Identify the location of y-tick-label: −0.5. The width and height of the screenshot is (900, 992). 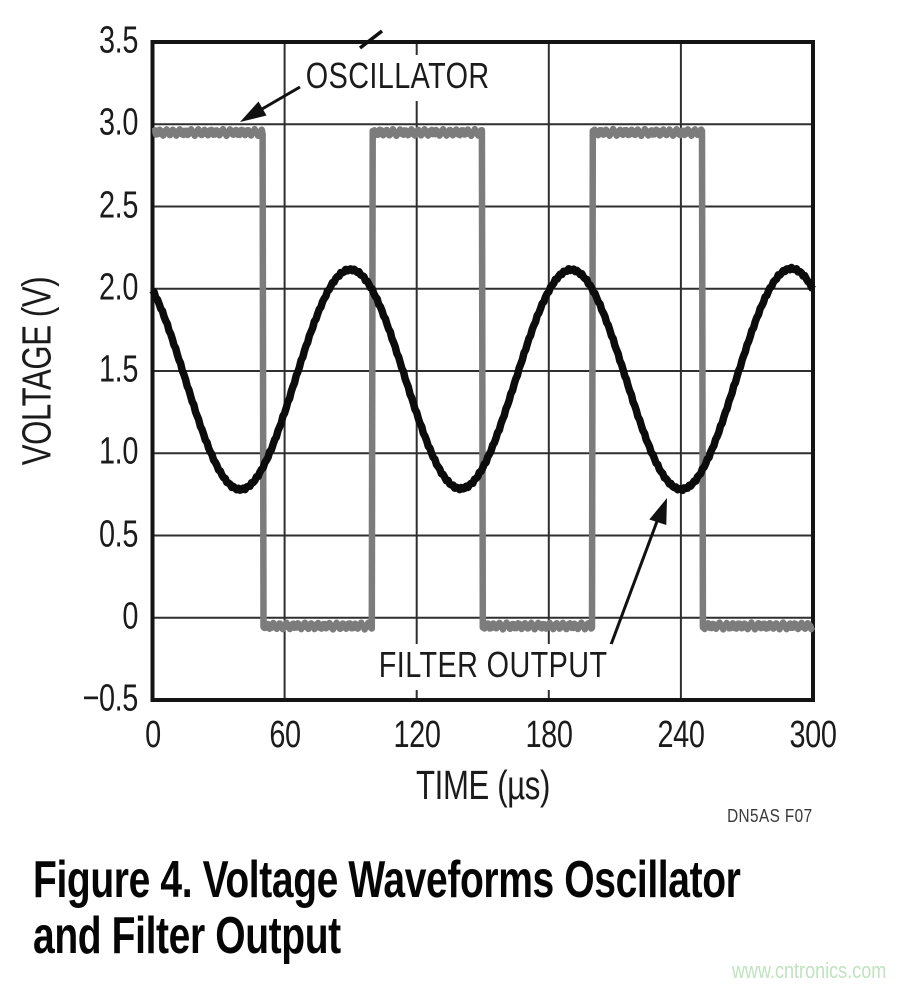
(110, 698).